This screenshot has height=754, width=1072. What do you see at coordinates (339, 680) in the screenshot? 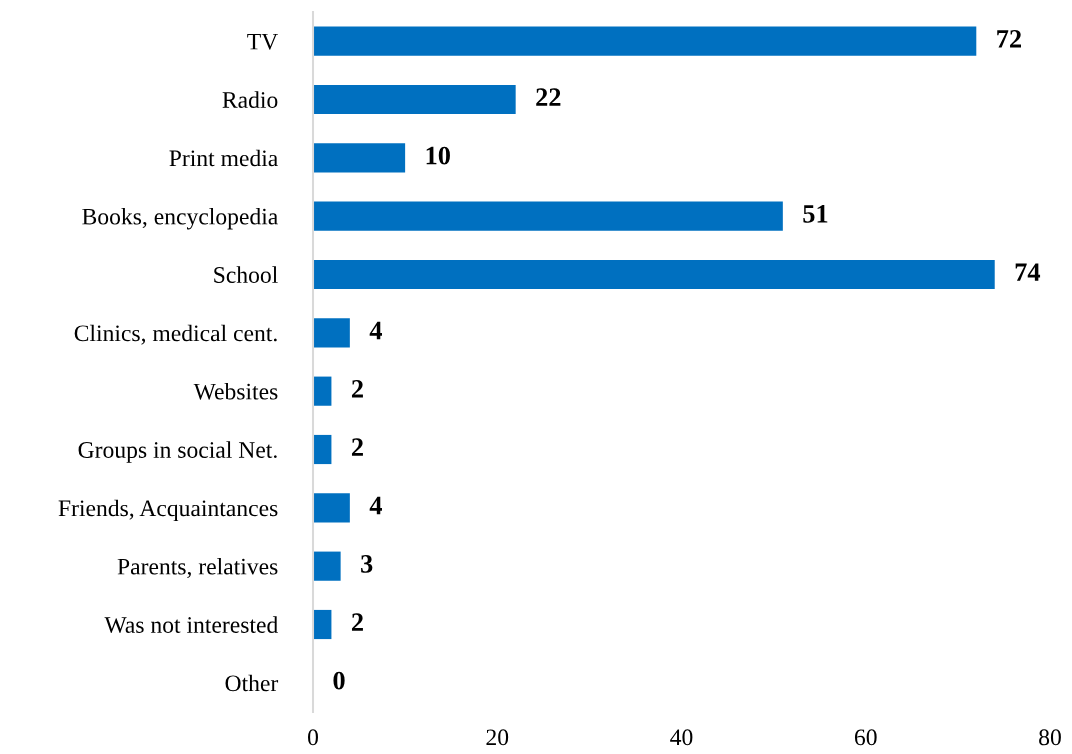
I see `data-label: 0` at bounding box center [339, 680].